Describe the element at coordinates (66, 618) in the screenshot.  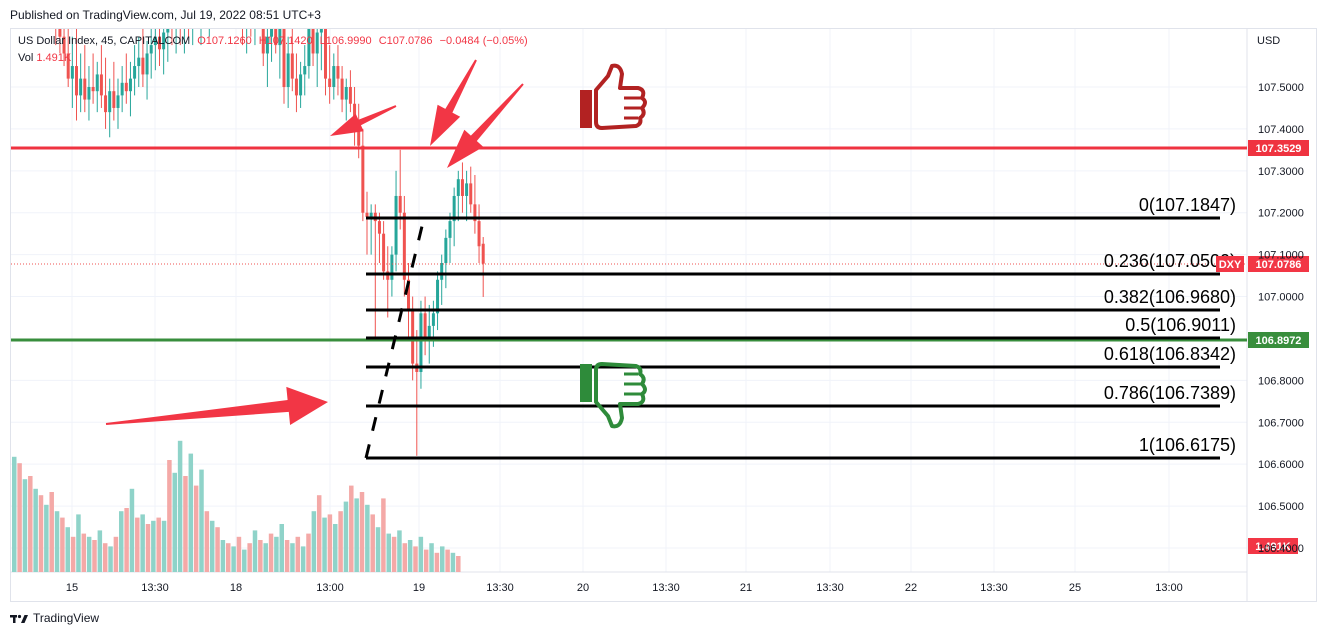
I see `footer-brand-text: TradingView` at that location.